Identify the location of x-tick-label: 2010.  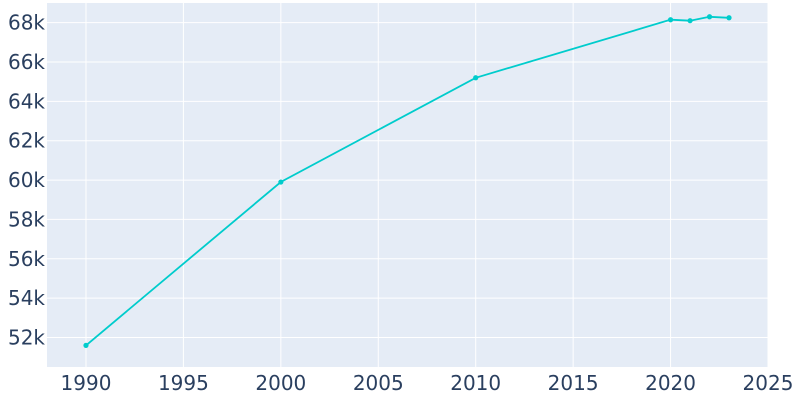
(475, 383).